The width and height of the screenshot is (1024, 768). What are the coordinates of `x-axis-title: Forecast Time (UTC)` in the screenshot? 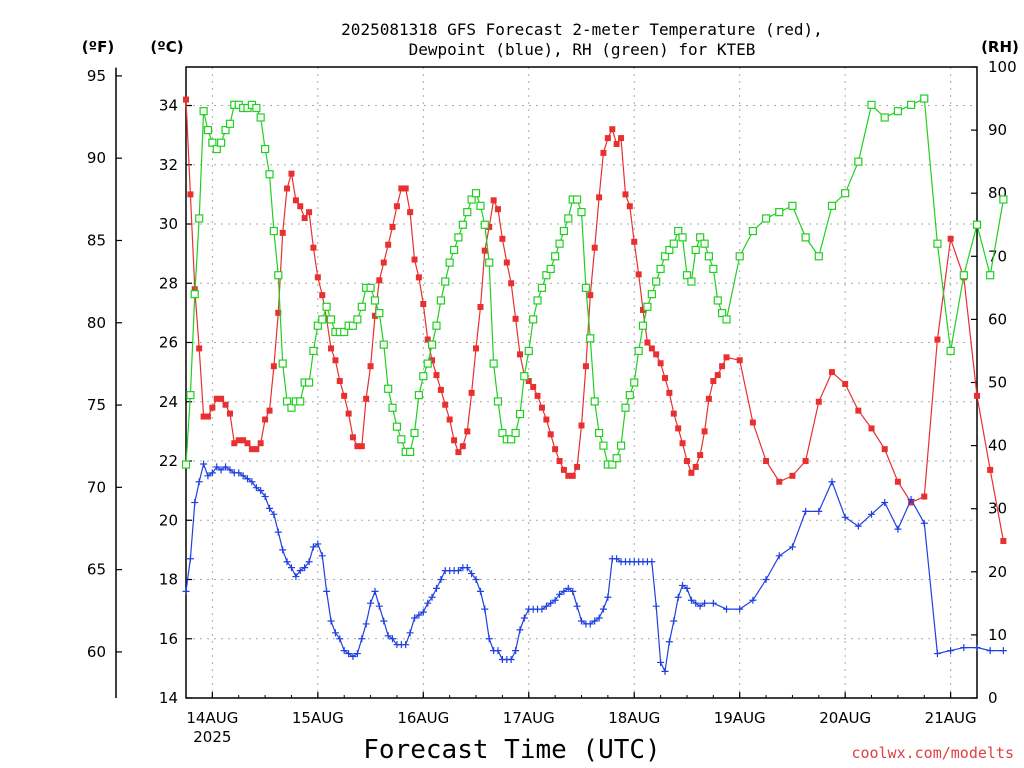 It's located at (511, 750).